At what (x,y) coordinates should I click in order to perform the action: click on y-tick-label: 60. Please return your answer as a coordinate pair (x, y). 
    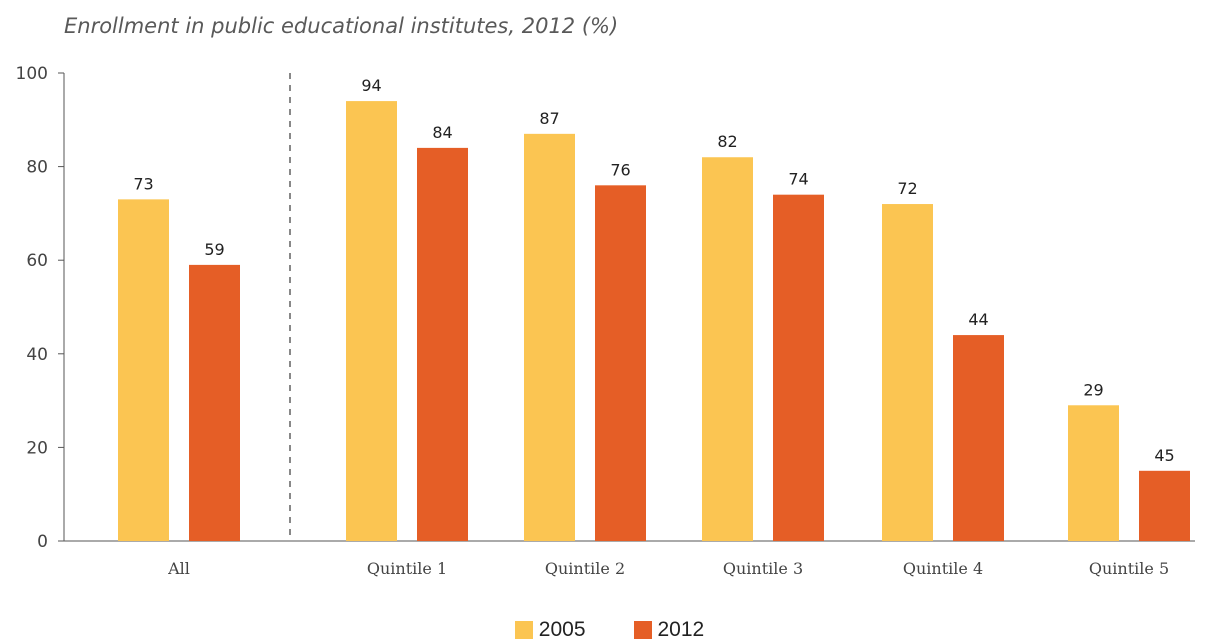
    Looking at the image, I should click on (37, 261).